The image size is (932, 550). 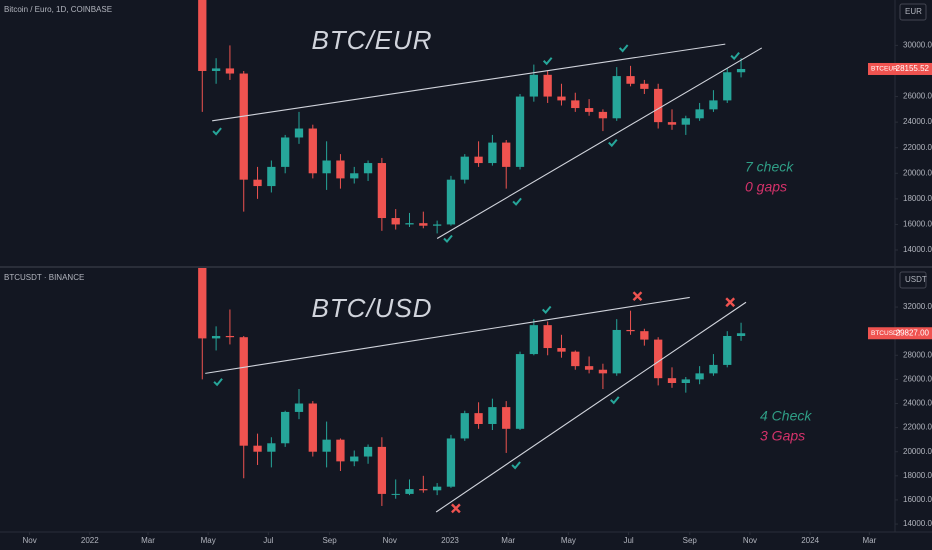 I want to click on y-tick-label: 22000.00, so click(x=917, y=427).